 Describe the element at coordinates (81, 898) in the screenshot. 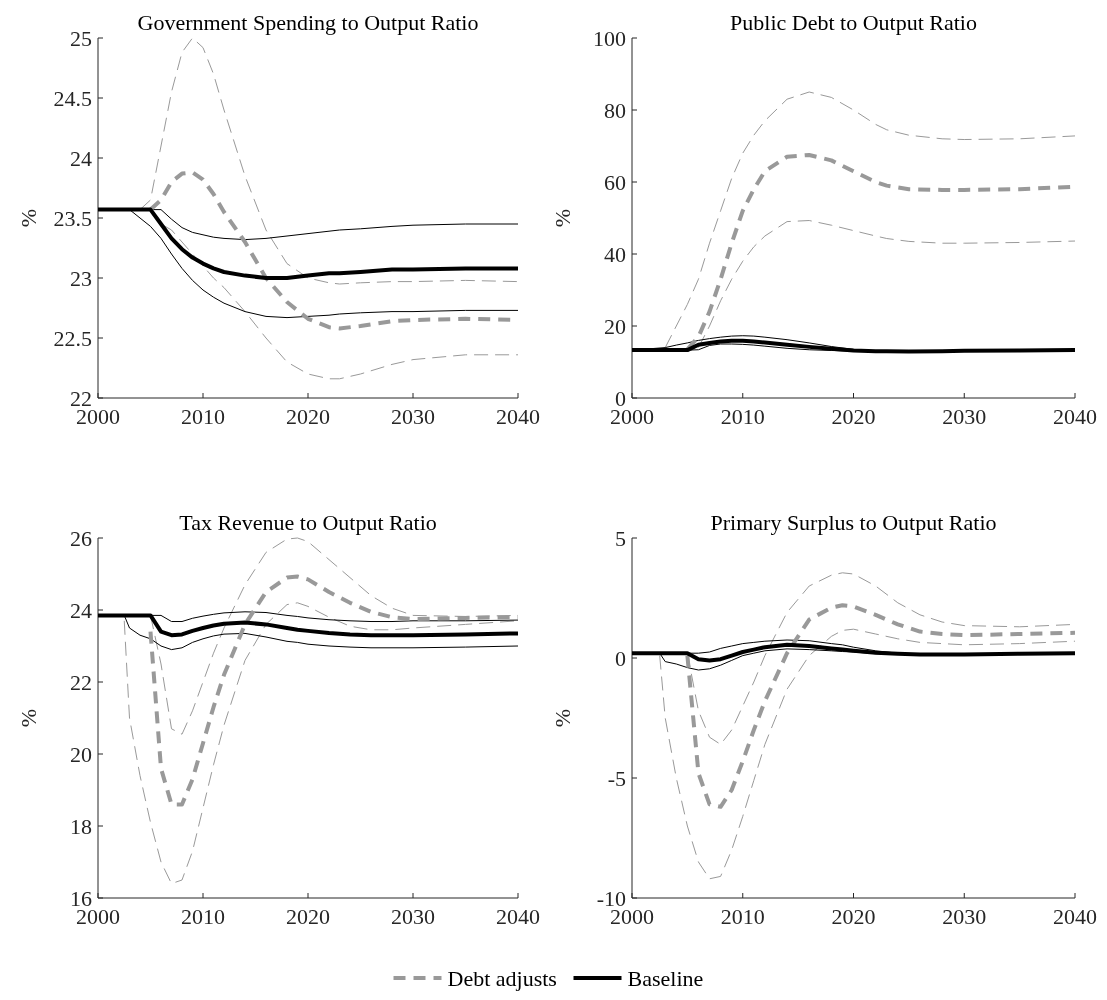

I see `y-tick-label: 16` at that location.